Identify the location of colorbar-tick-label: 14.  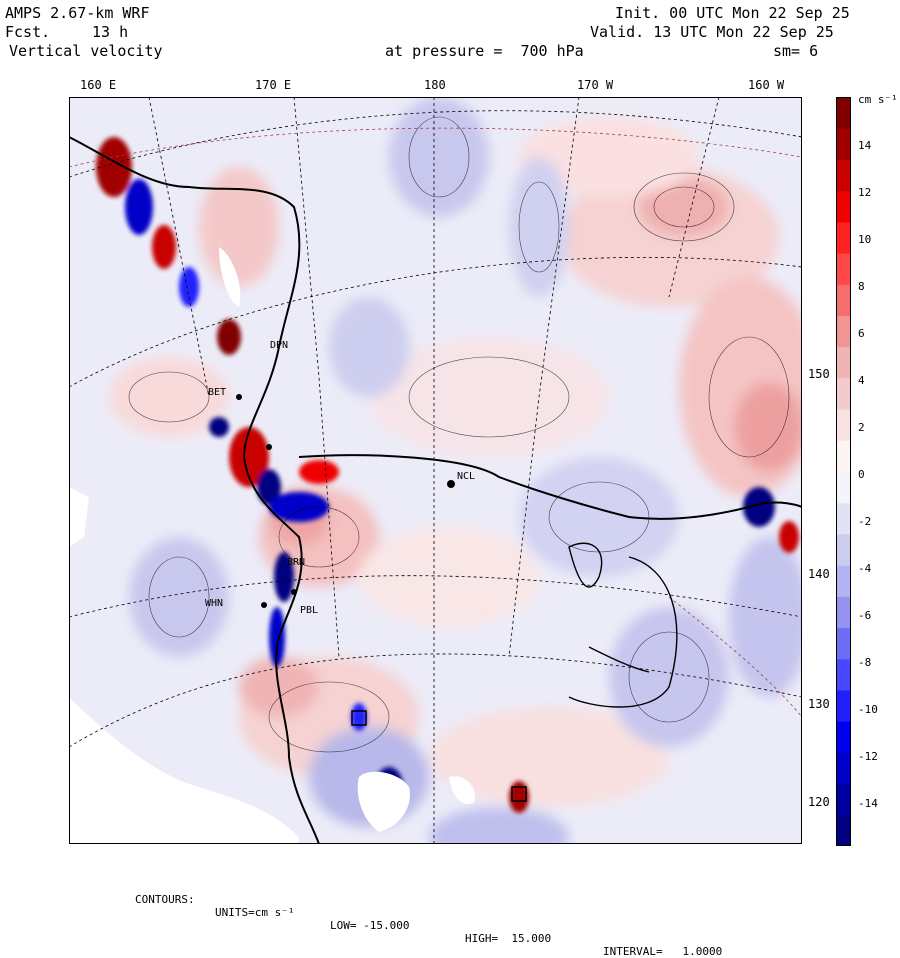
(865, 145).